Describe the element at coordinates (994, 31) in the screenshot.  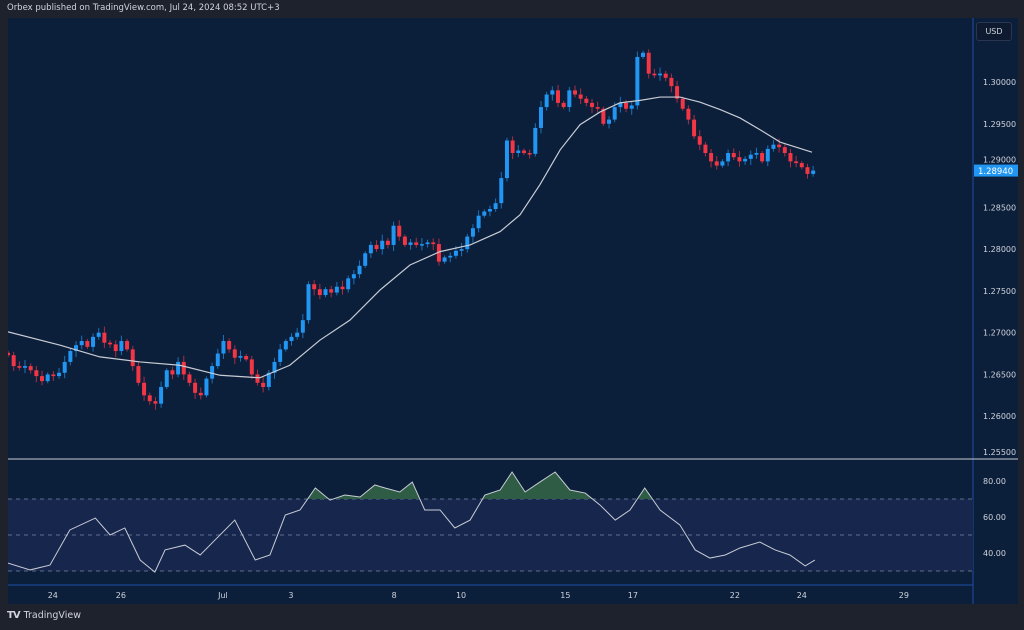
I see `currency-button: USD` at that location.